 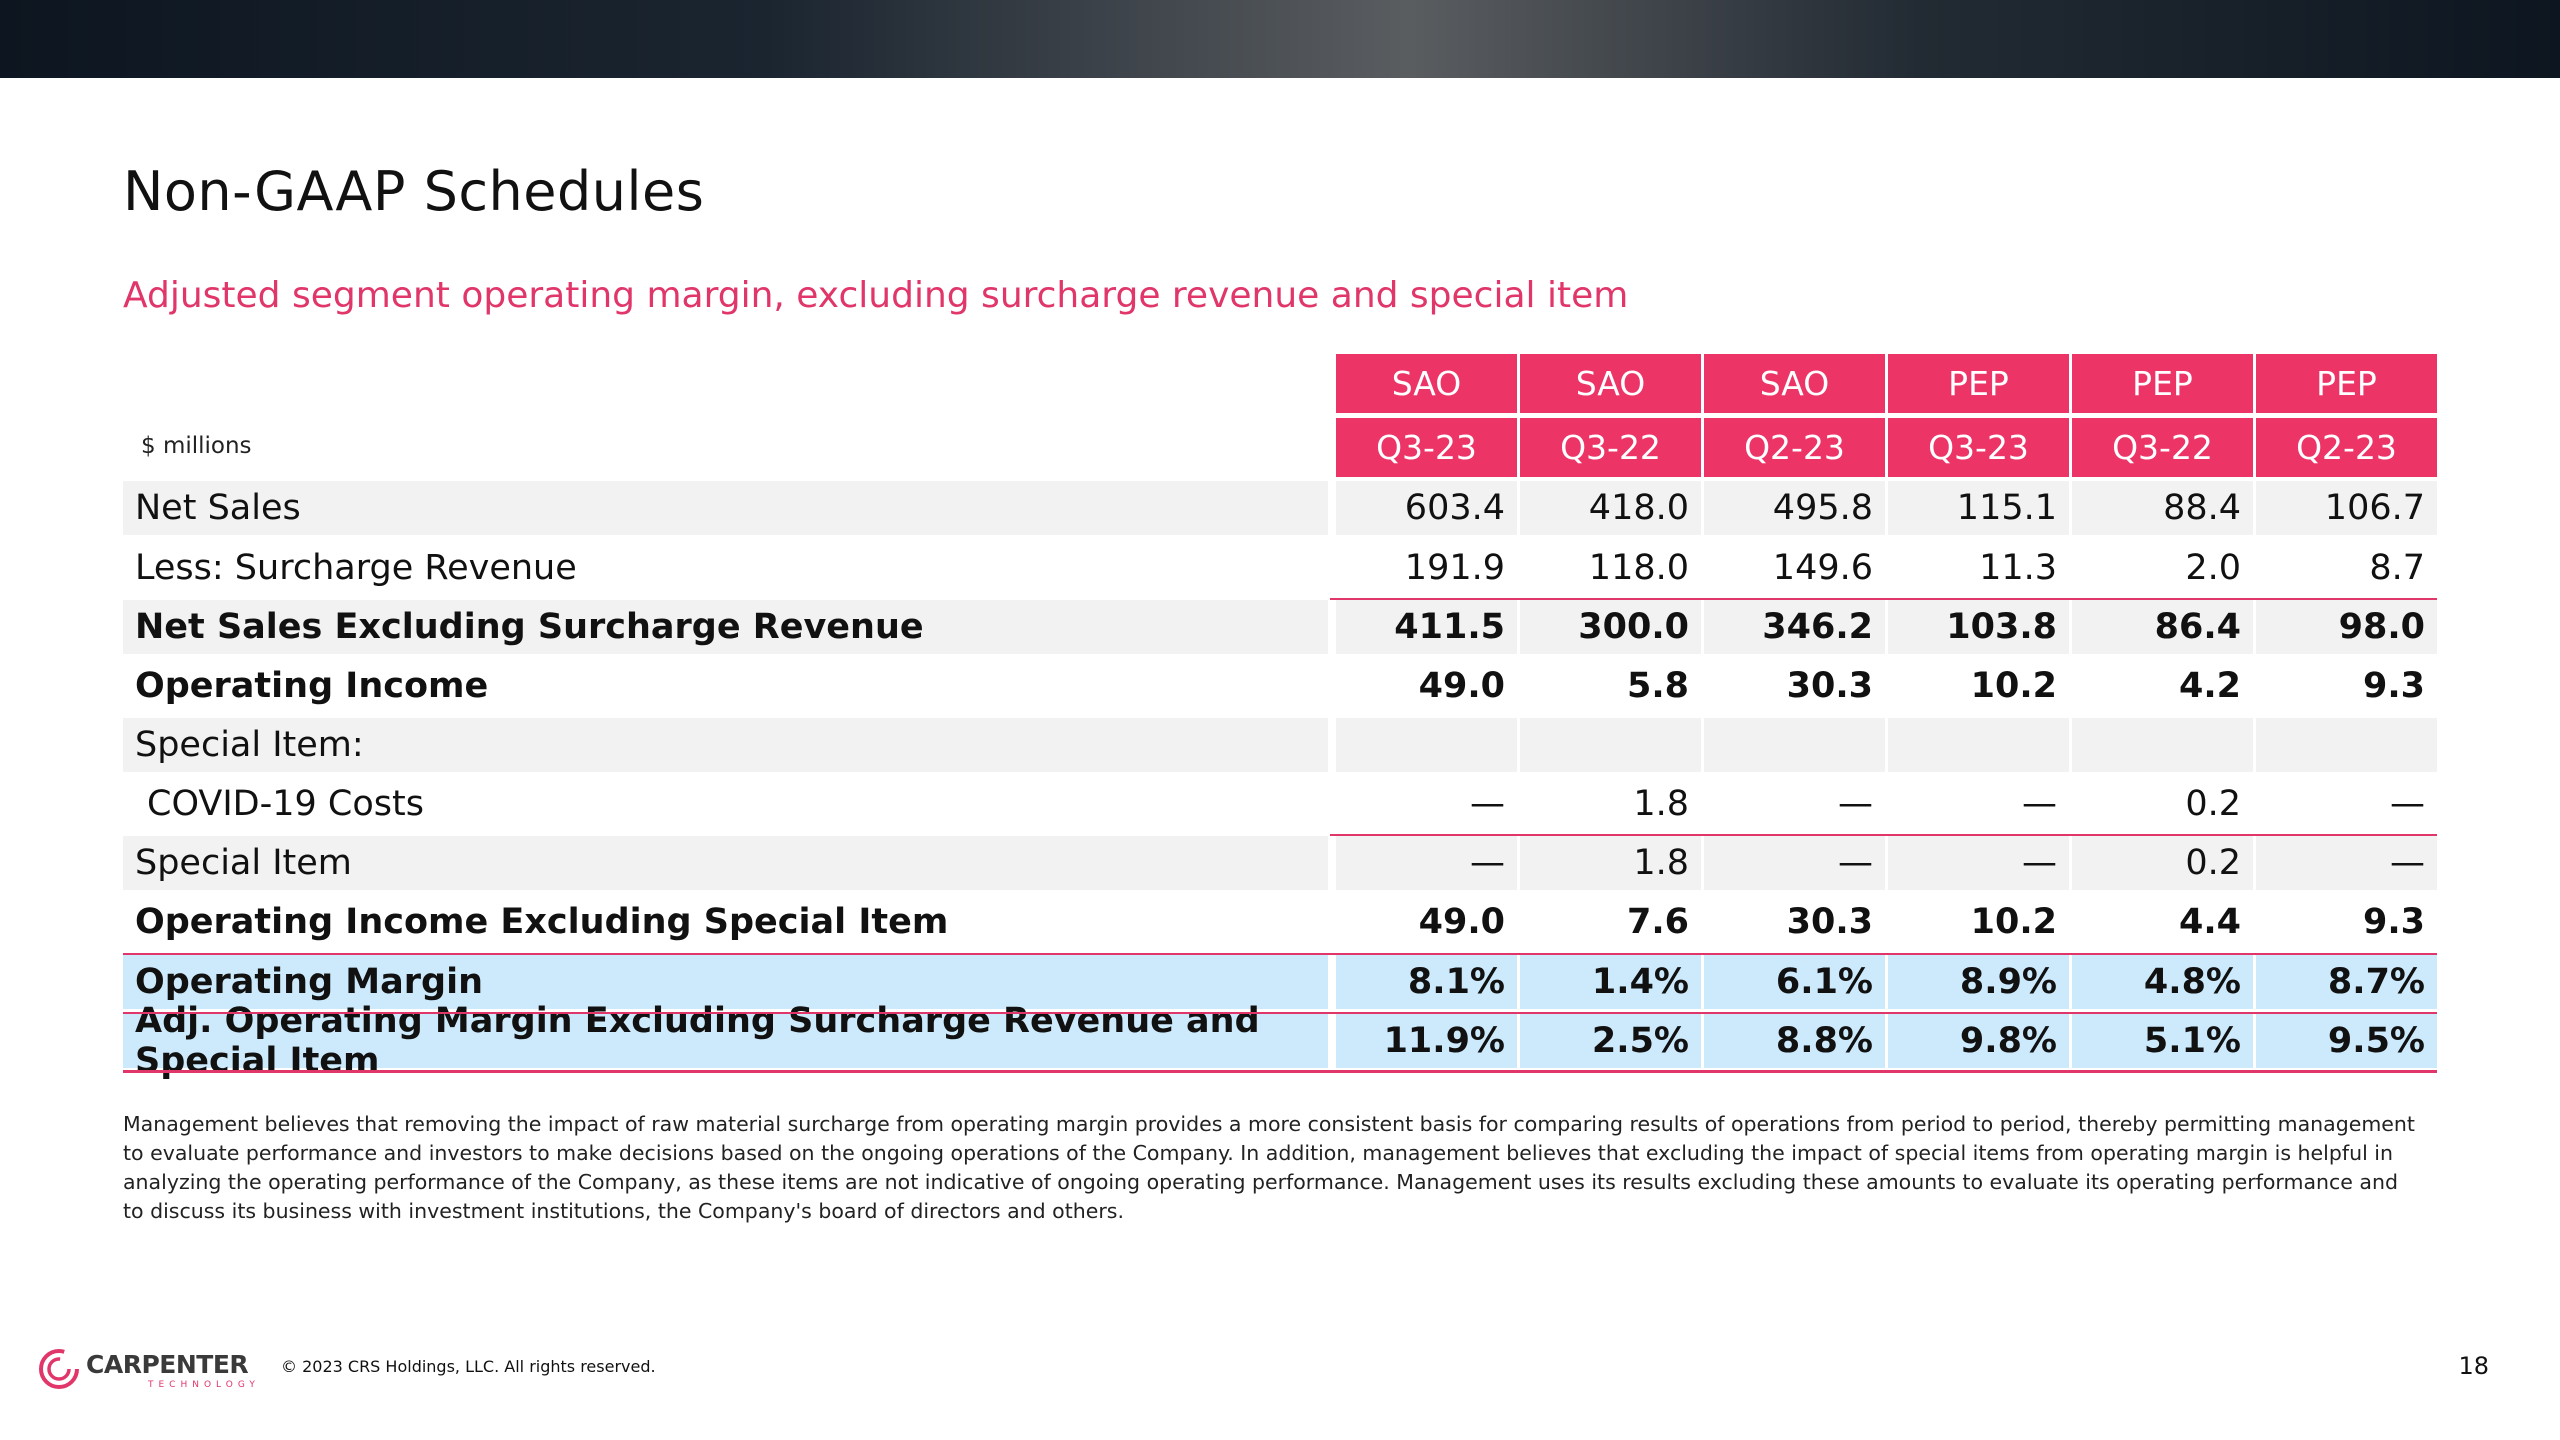 What do you see at coordinates (1978, 982) in the screenshot?
I see `table-cell-value: 8.9%` at bounding box center [1978, 982].